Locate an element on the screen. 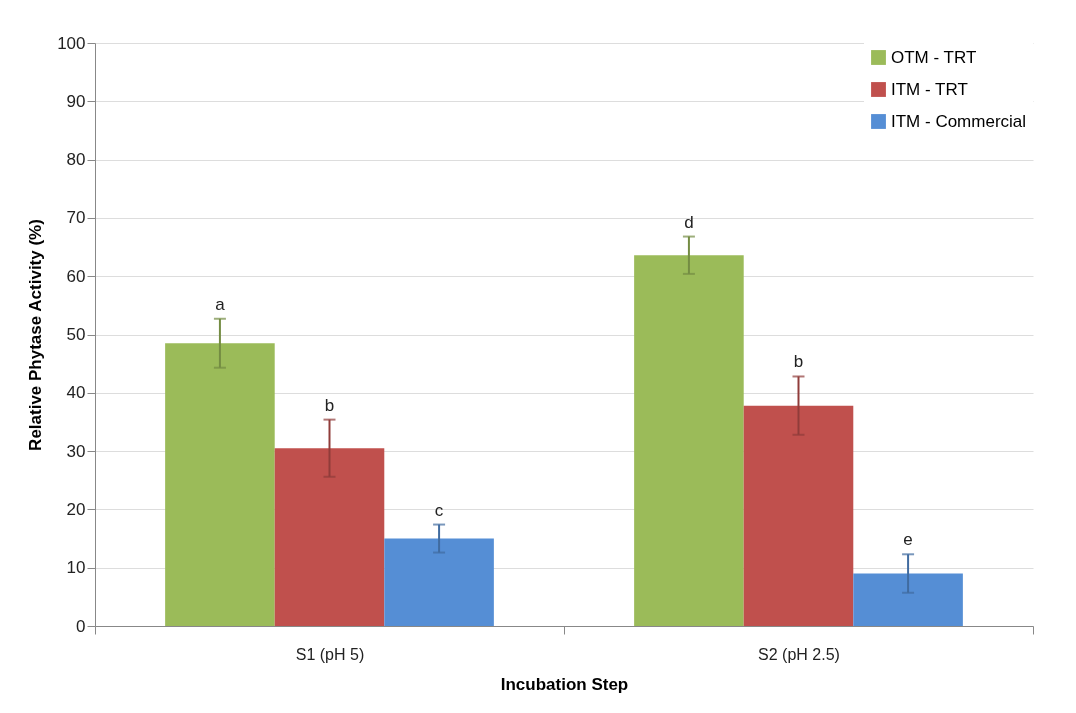  y-axis-title: Relative Phytase Activity (%) is located at coordinates (36, 335).